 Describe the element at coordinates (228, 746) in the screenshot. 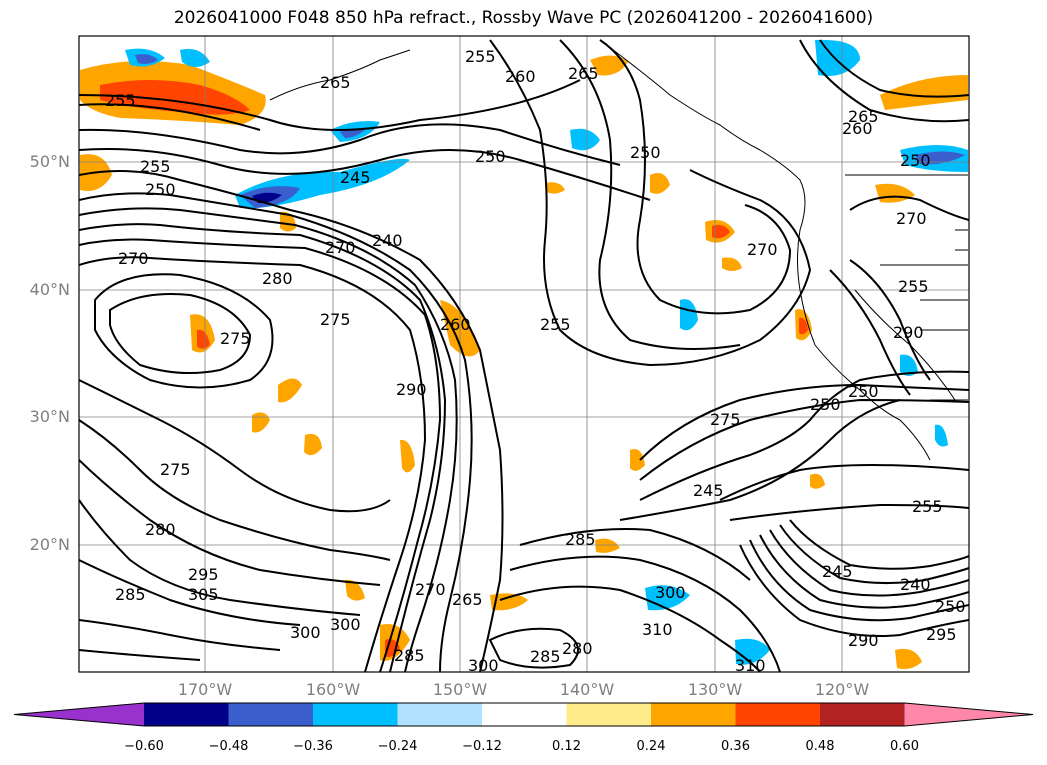

I see `colorbar-tick-label: −0.48` at that location.